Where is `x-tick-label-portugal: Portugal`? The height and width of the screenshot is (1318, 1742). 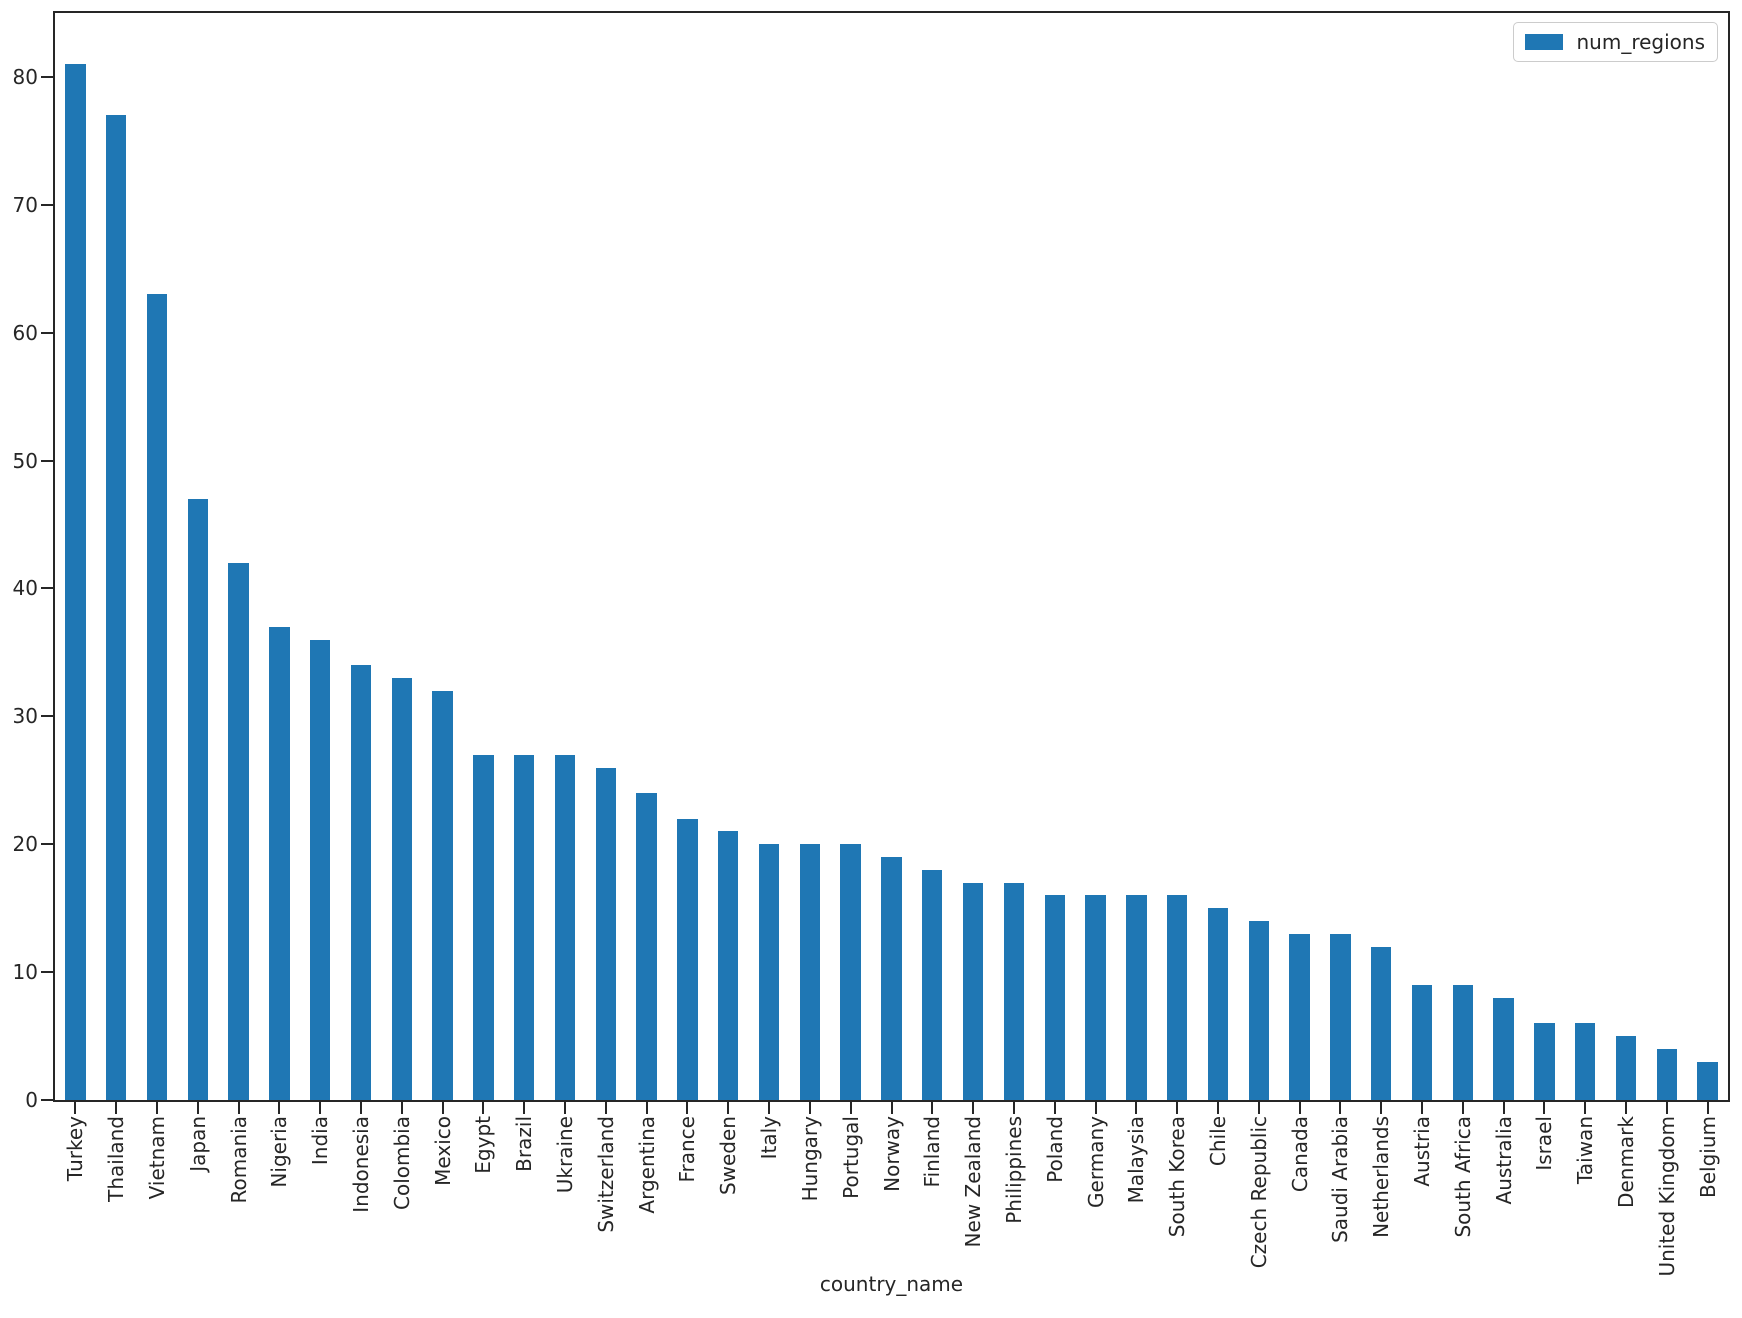 x-tick-label-portugal: Portugal is located at coordinates (850, 1157).